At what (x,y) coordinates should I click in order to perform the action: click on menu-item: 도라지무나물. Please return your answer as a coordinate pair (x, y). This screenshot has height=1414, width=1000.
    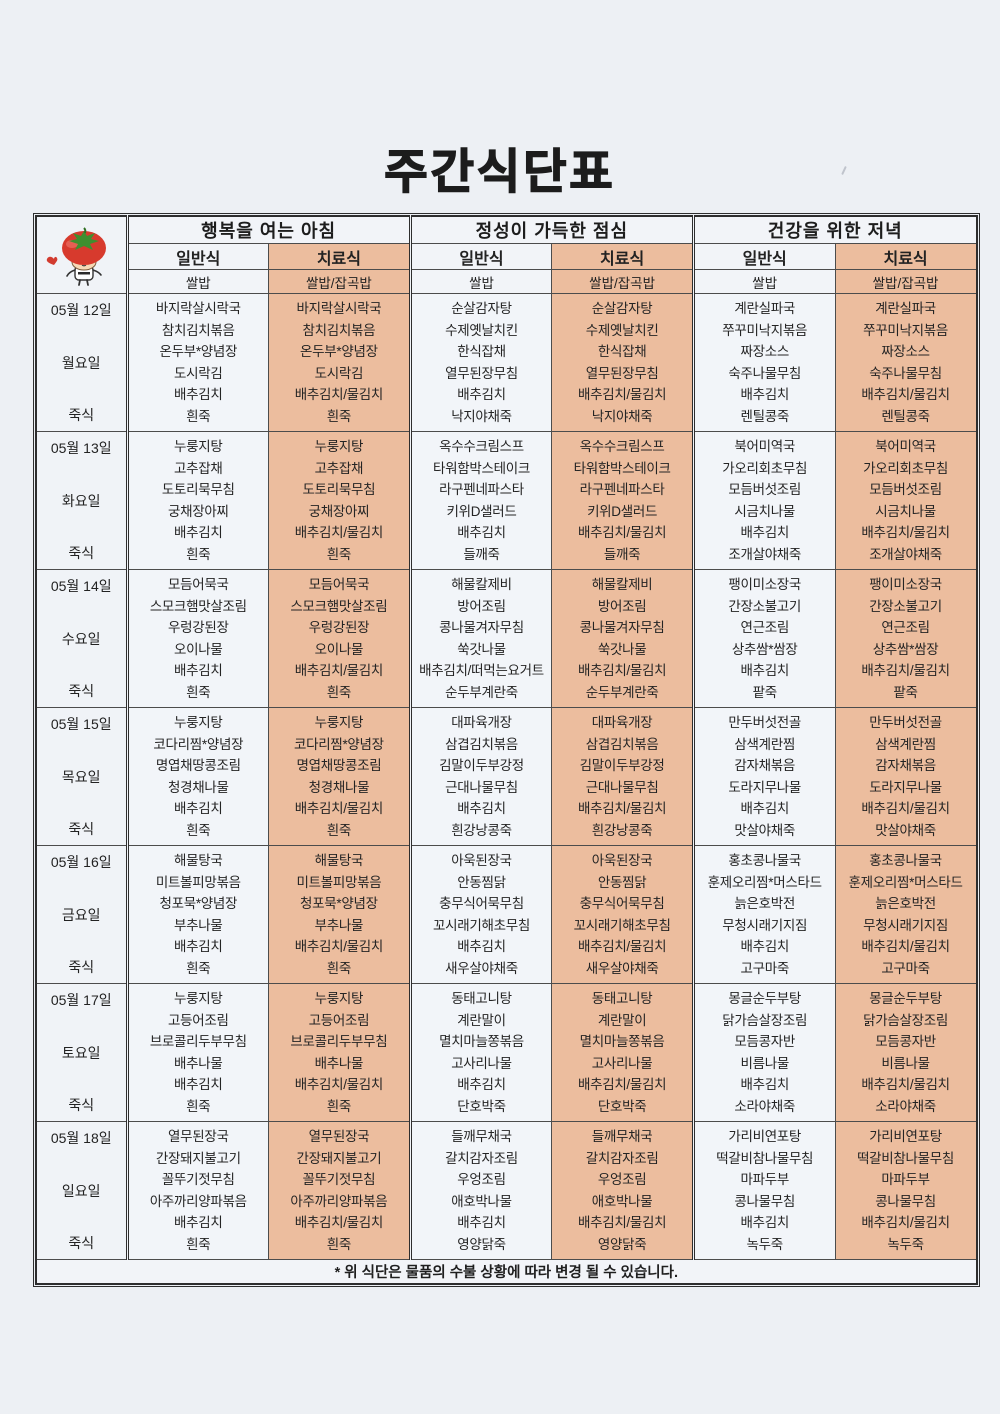
    Looking at the image, I should click on (765, 787).